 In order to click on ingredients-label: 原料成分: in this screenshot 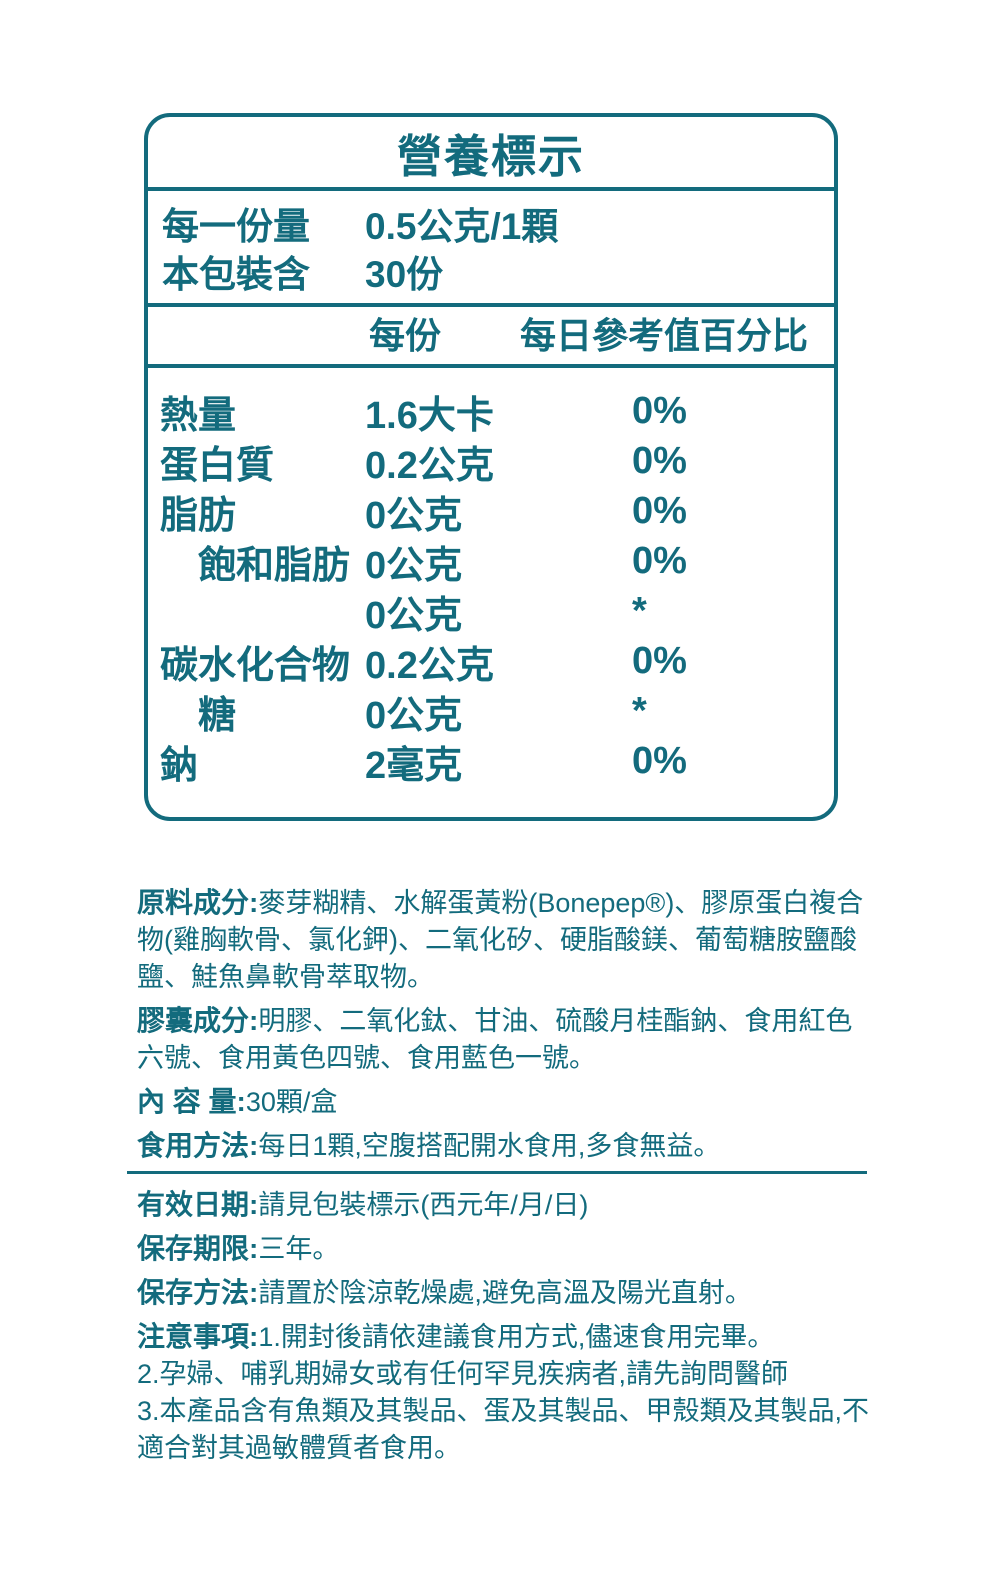, I will do `click(198, 902)`.